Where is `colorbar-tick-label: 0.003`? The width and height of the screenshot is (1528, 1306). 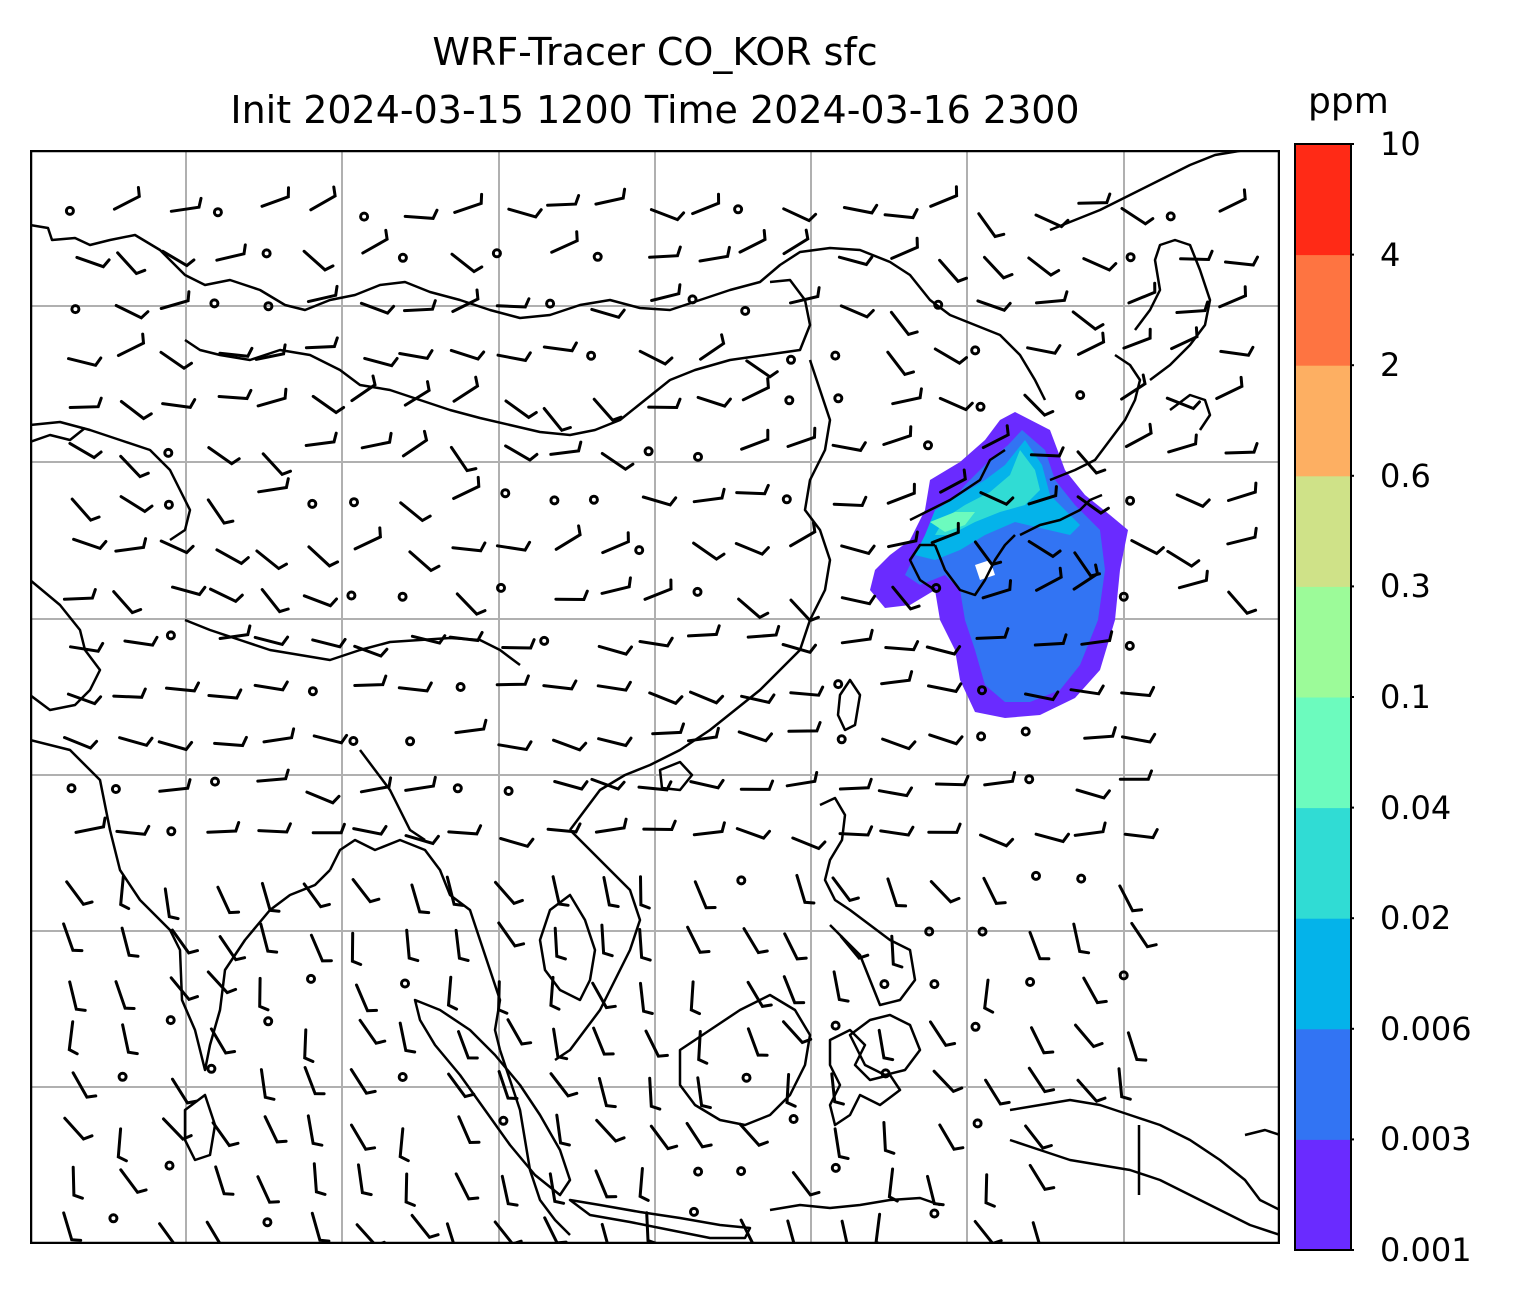 colorbar-tick-label: 0.003 is located at coordinates (1426, 1139).